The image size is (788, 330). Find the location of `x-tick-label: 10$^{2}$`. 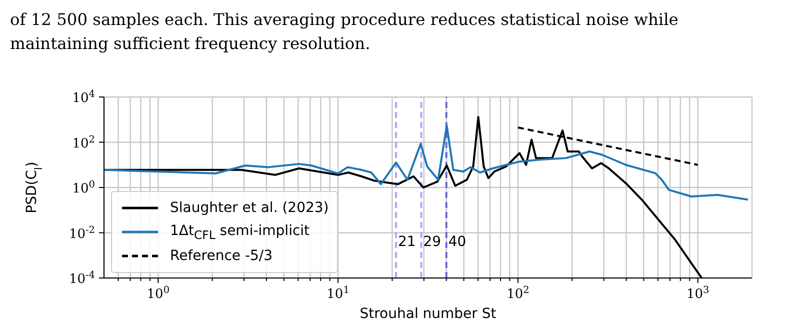

x-tick-label: 10$^{2}$ is located at coordinates (518, 293).